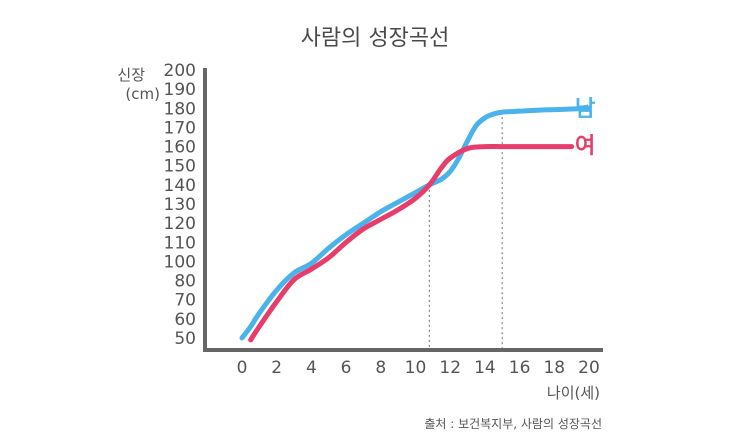 Image resolution: width=750 pixels, height=448 pixels. Describe the element at coordinates (185, 320) in the screenshot. I see `y-tick-label: 60` at that location.